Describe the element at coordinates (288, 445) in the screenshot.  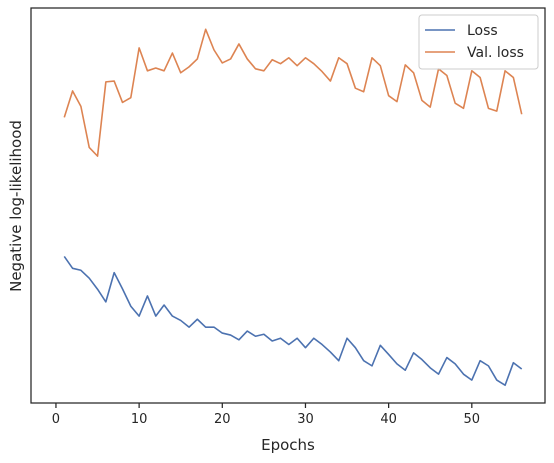
I see `x-axis-label: Epochs` at that location.